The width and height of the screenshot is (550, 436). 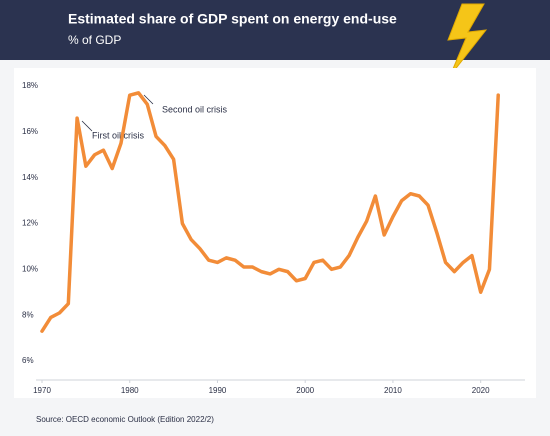 I want to click on y-tick-label: 18%, so click(x=30, y=85).